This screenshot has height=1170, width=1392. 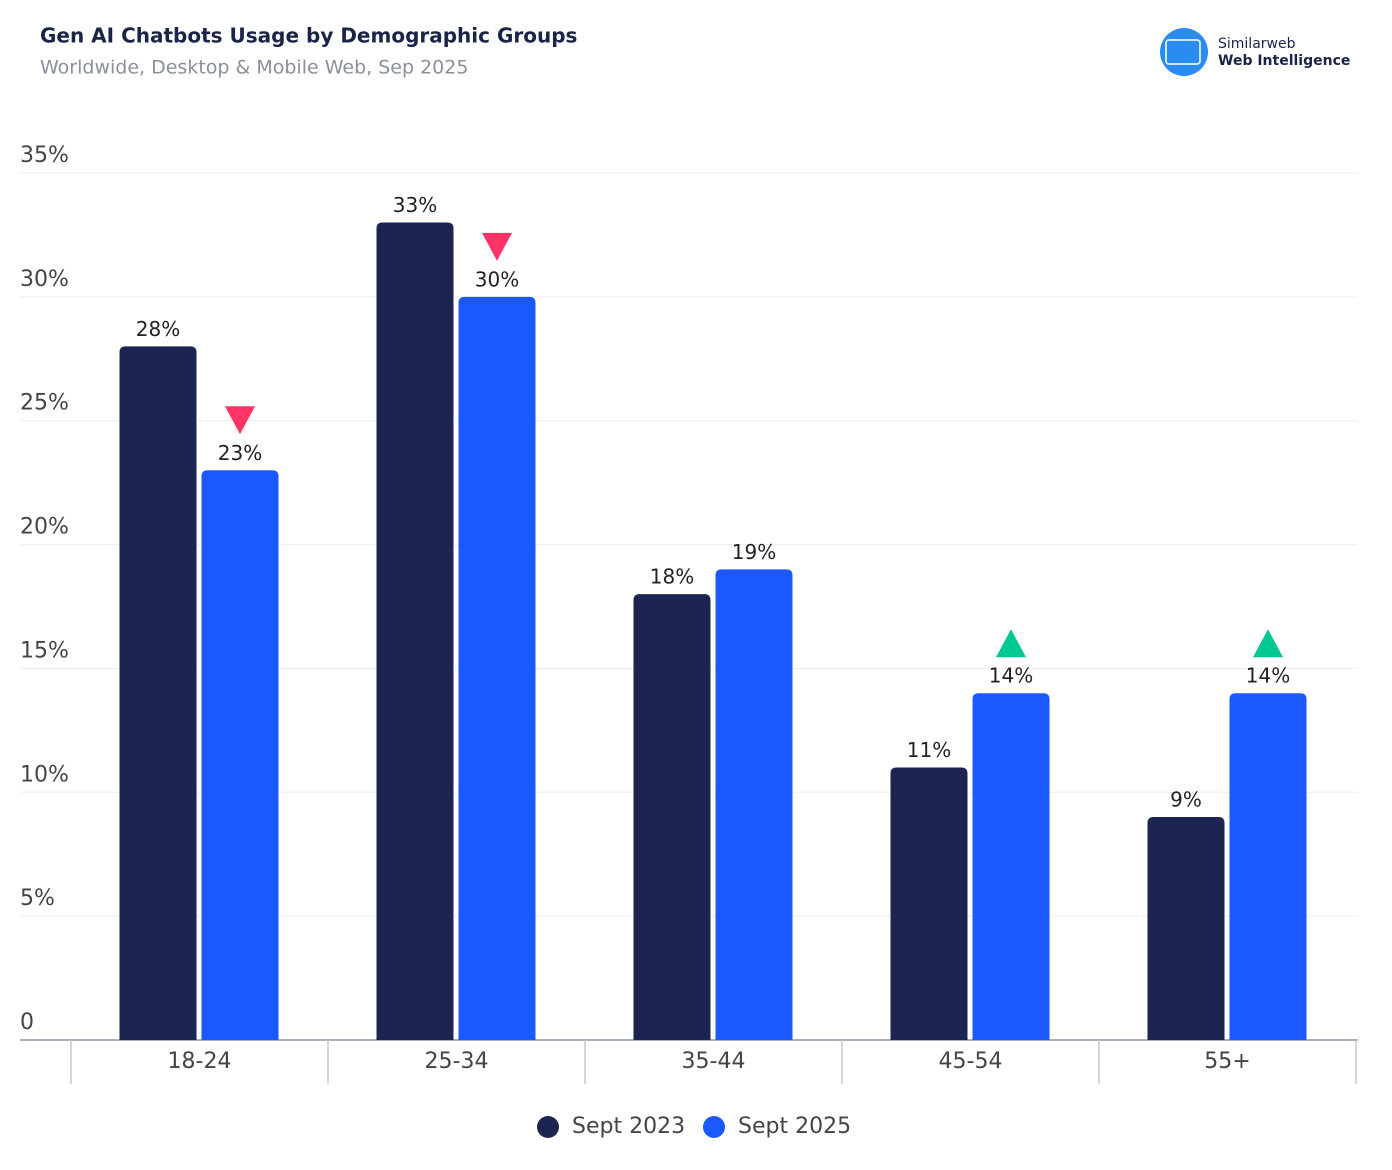 I want to click on x-tick-label: 55+, so click(x=1227, y=1061).